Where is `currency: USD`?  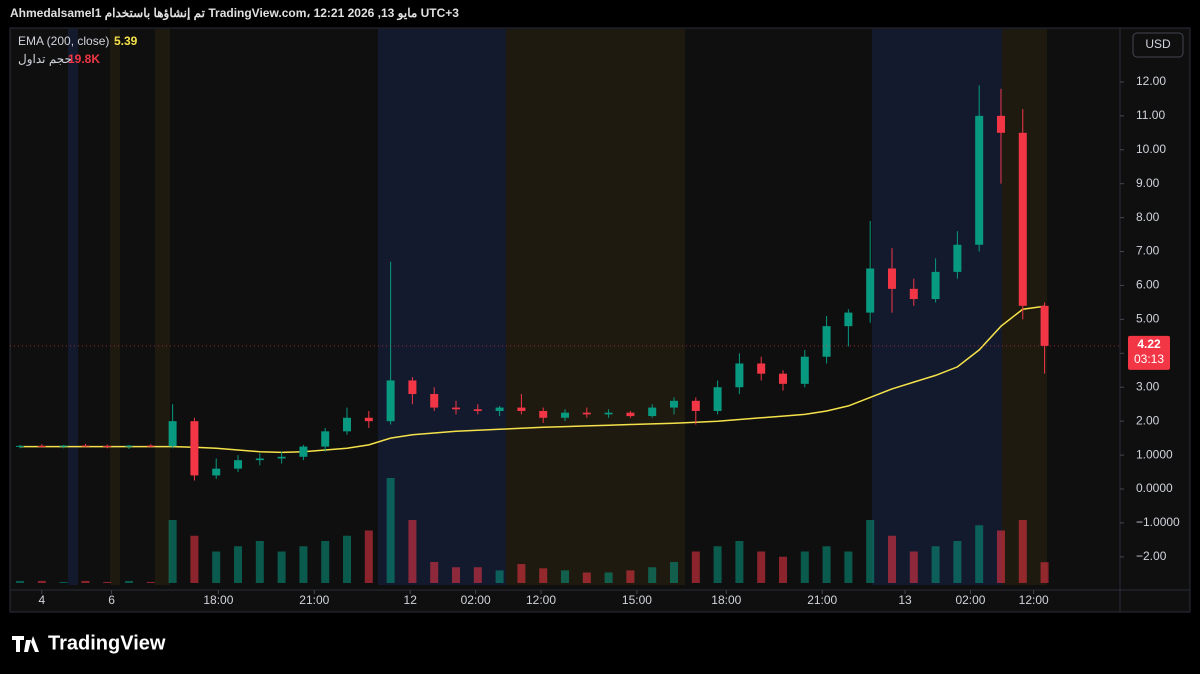
currency: USD is located at coordinates (1158, 44).